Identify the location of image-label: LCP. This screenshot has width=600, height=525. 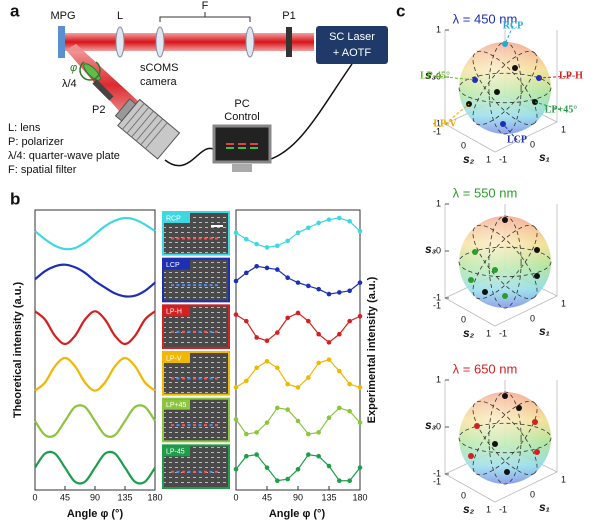
(173, 265).